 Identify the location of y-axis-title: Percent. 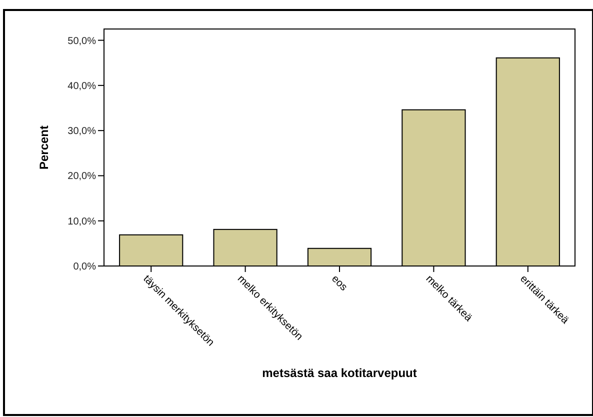
(44, 147).